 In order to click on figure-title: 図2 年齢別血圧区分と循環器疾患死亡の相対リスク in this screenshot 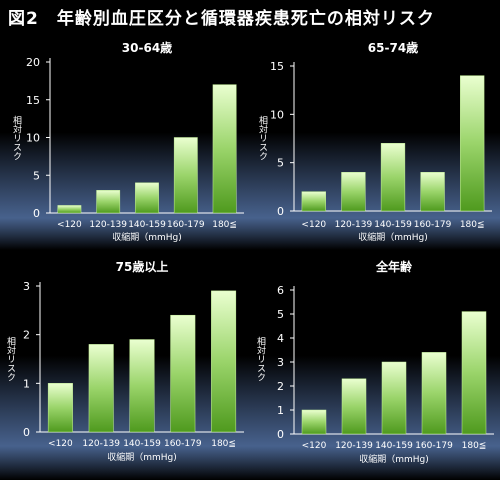, I will do `click(221, 19)`.